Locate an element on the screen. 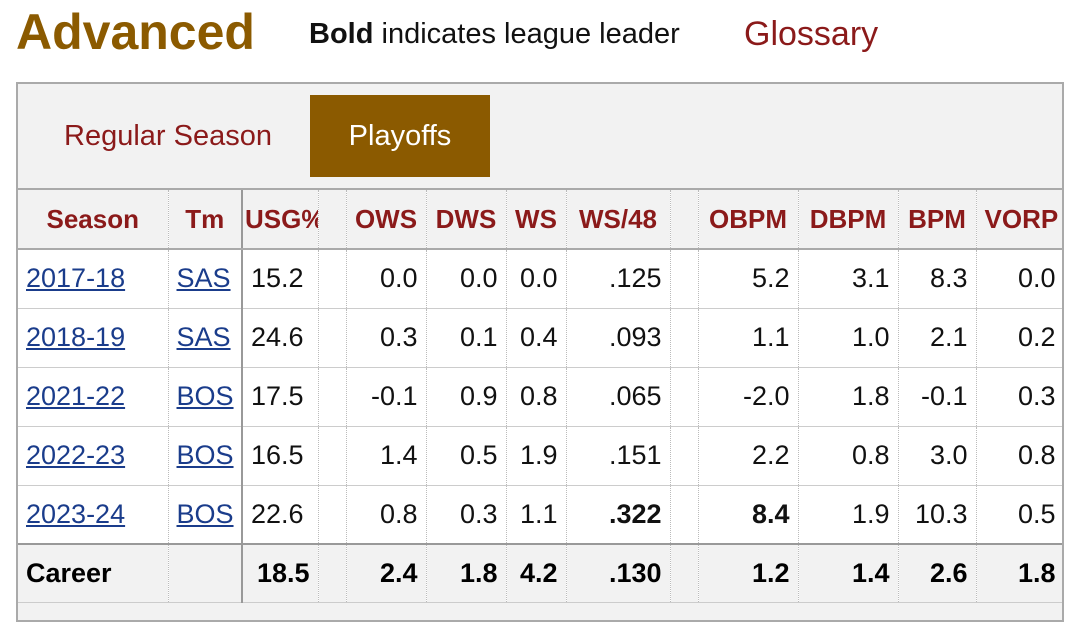 This screenshot has width=1080, height=622. ws-cell: 4.2 is located at coordinates (536, 573).